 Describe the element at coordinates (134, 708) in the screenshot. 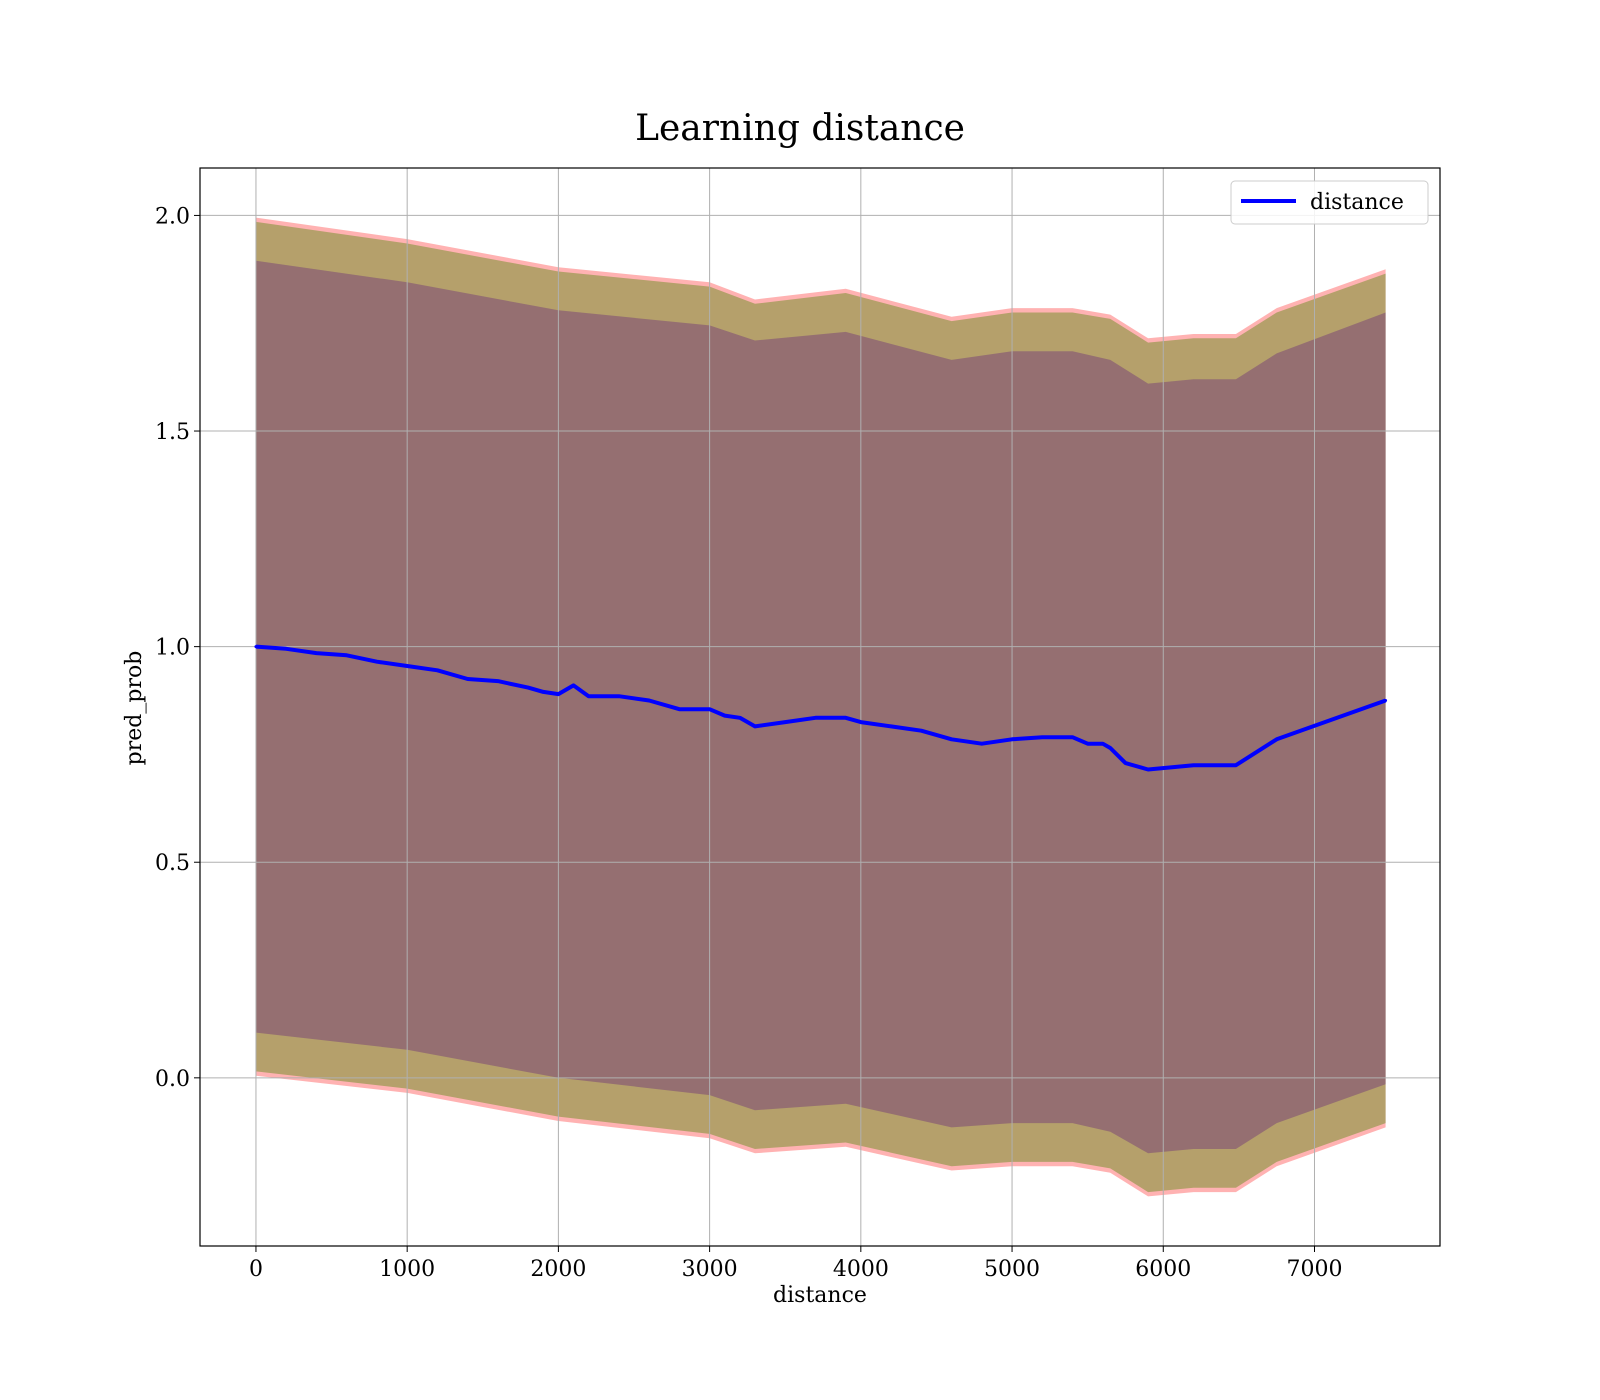

I see `y-axis-label: pred_prob` at that location.